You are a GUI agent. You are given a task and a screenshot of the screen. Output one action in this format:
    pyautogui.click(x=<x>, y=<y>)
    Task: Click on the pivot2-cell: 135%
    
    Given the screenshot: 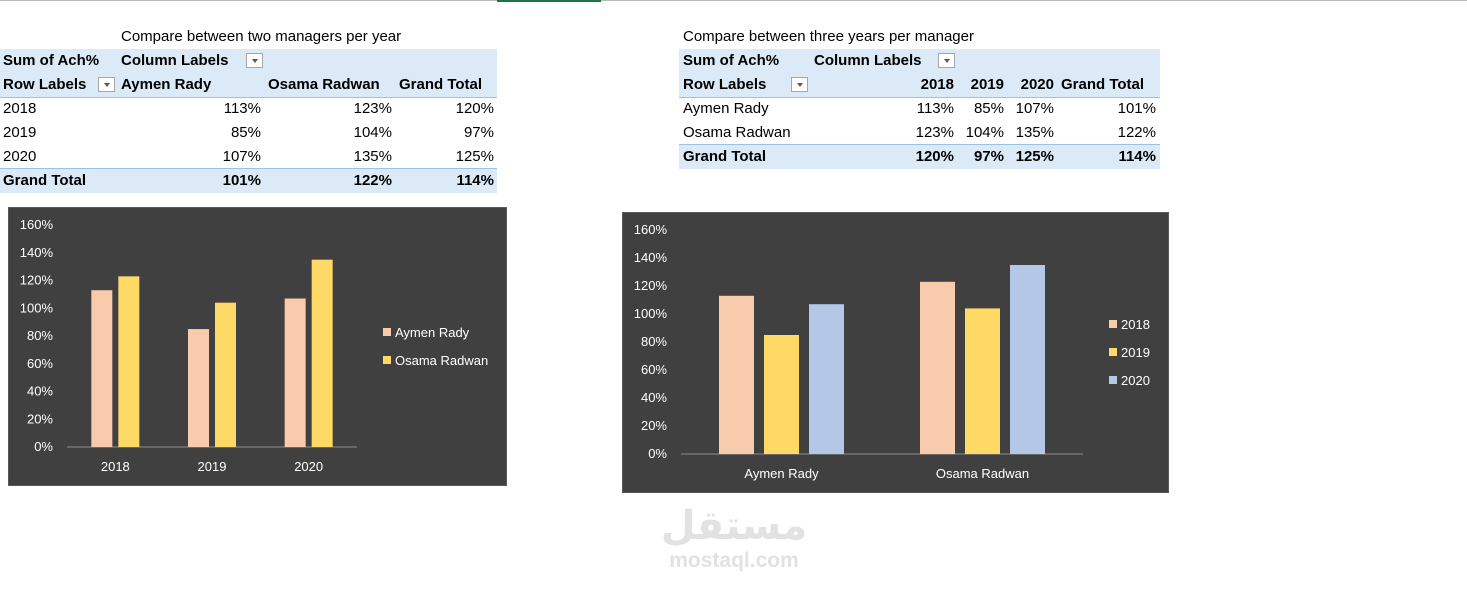 What is the action you would take?
    pyautogui.click(x=1034, y=132)
    